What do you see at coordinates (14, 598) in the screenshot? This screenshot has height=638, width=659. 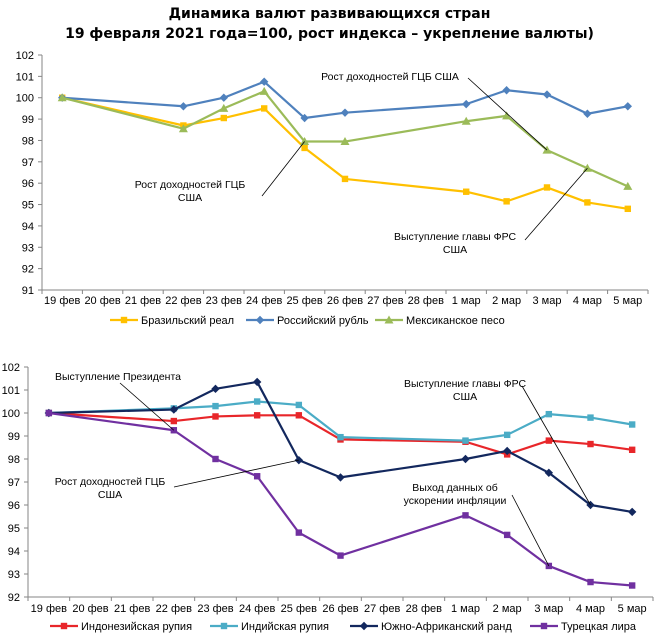 I see `y-tick-label: 92` at bounding box center [14, 598].